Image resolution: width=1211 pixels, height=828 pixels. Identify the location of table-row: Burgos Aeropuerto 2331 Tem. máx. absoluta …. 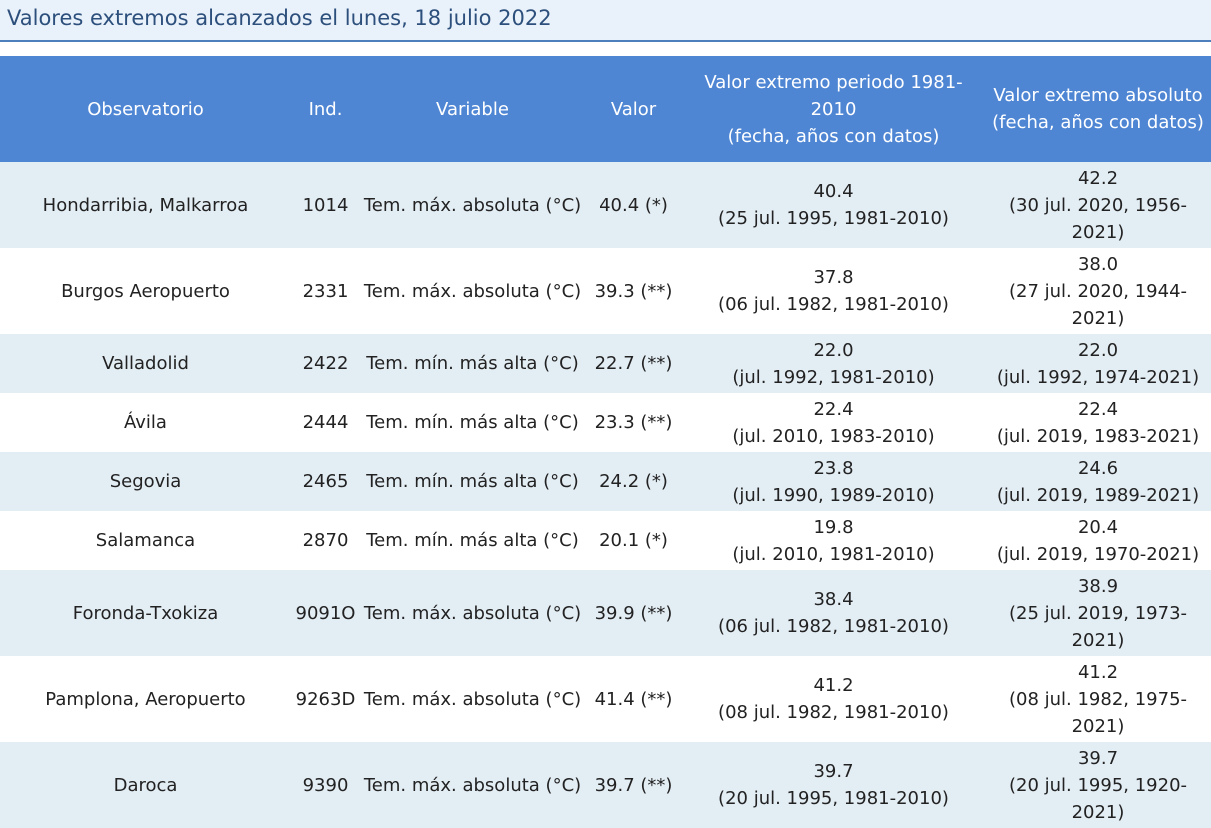
(605, 291).